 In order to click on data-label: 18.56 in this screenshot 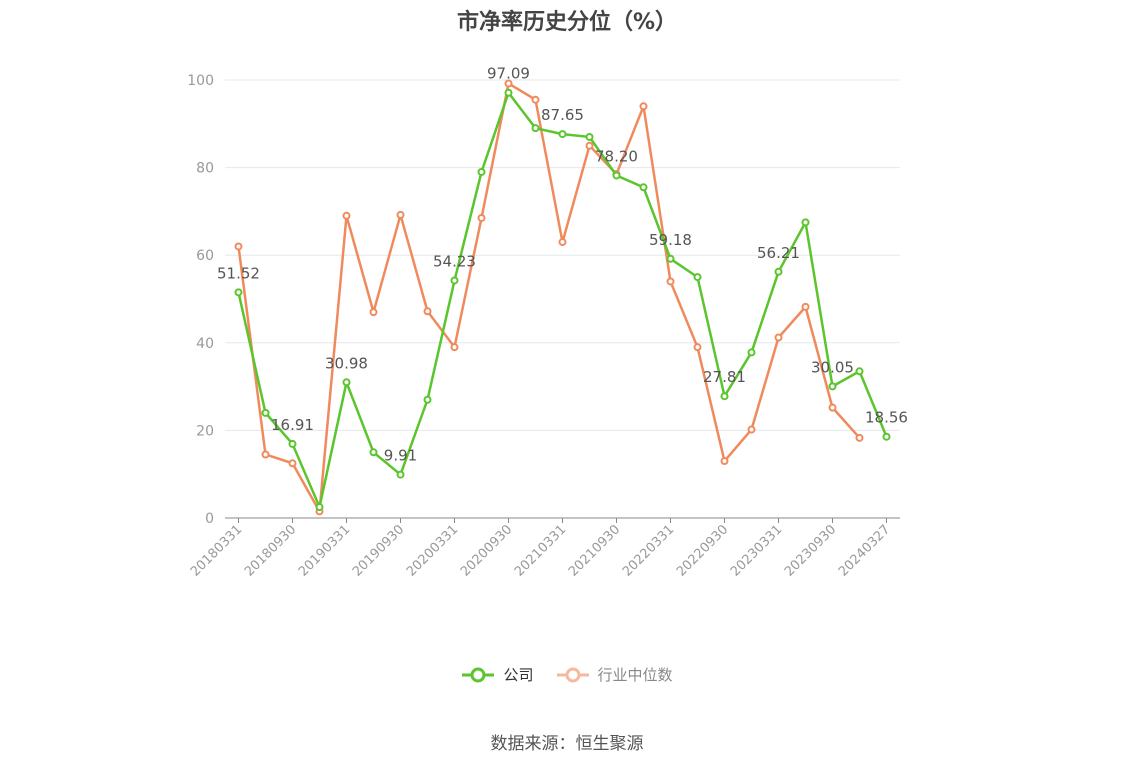, I will do `click(886, 418)`.